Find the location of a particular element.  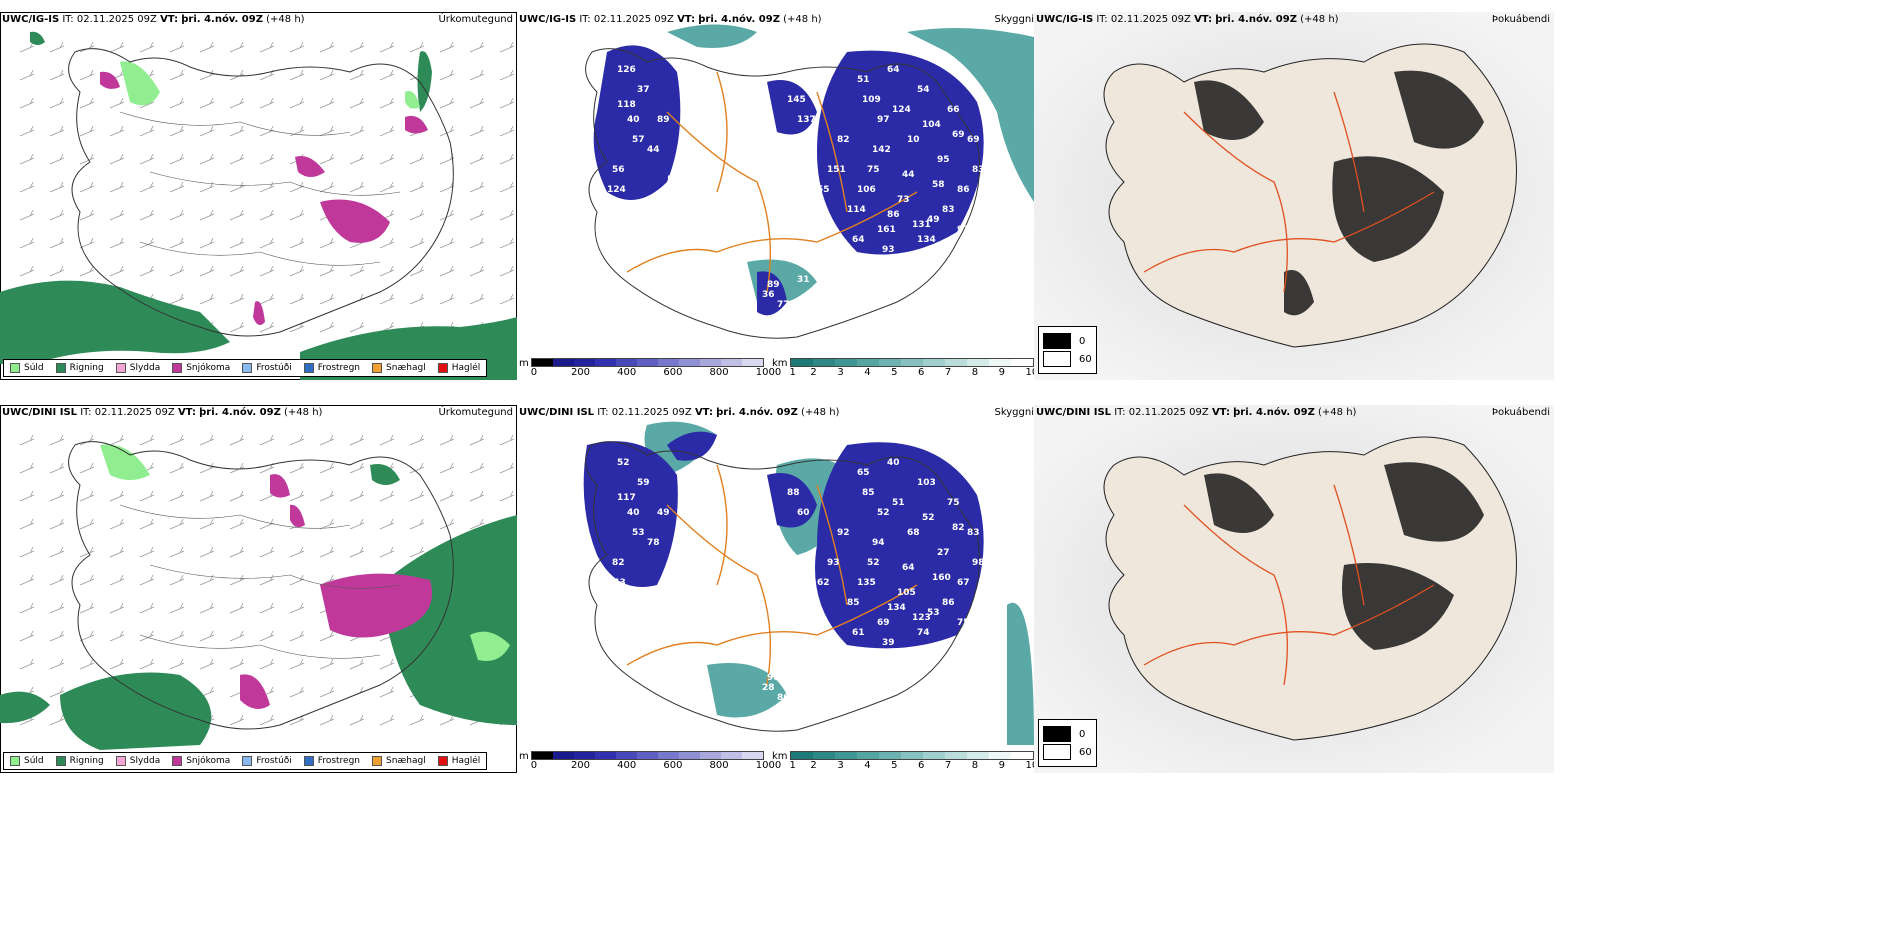

iceland-coastline is located at coordinates (261, 192).